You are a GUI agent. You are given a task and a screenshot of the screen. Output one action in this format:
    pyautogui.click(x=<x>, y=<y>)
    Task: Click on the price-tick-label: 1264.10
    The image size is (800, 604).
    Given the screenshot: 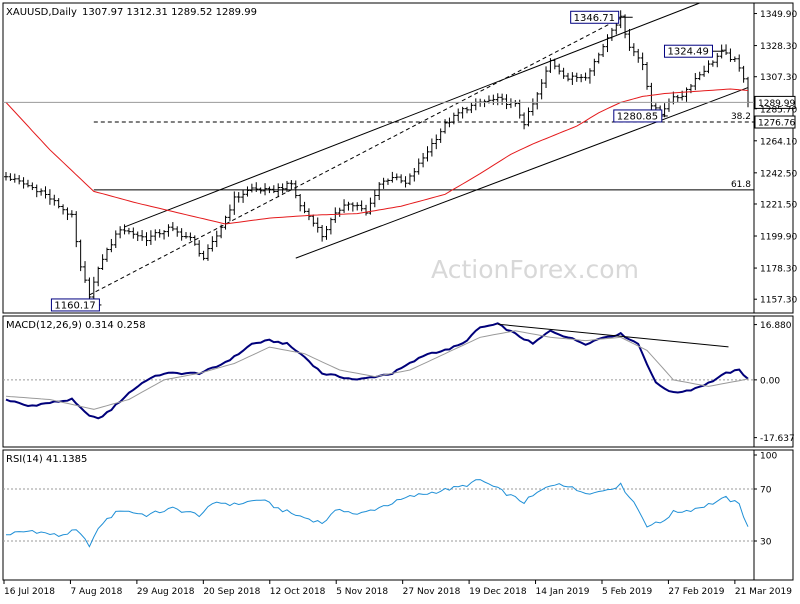 What is the action you would take?
    pyautogui.click(x=778, y=142)
    